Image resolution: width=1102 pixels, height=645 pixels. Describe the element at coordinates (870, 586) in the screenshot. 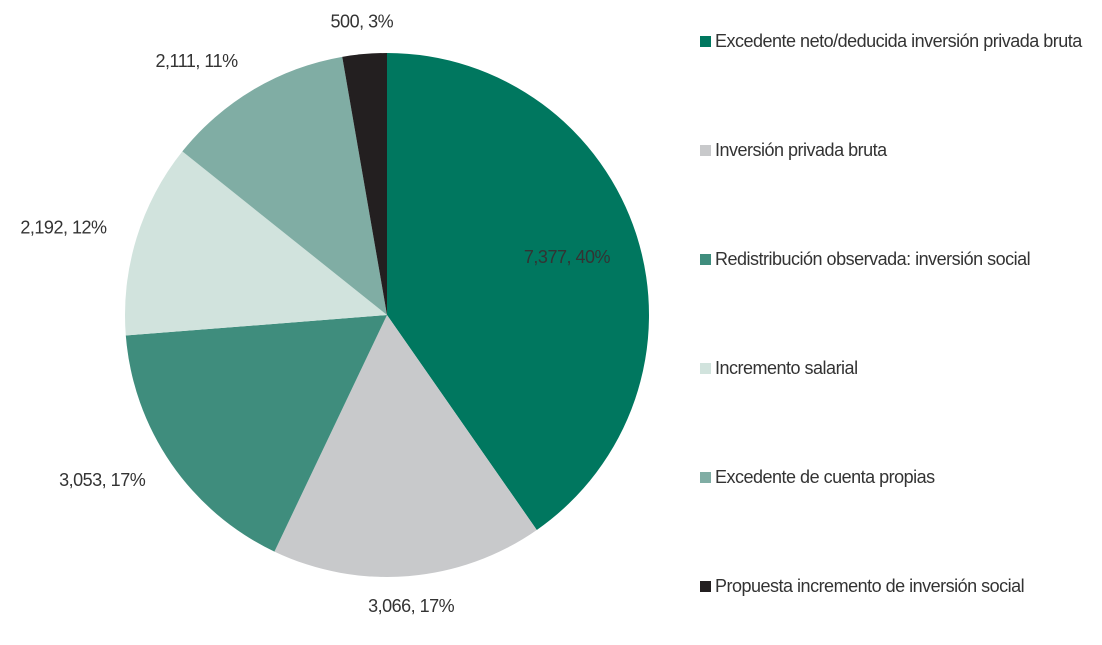

I see `legend-label: Propuesta incremento de inversión social` at that location.